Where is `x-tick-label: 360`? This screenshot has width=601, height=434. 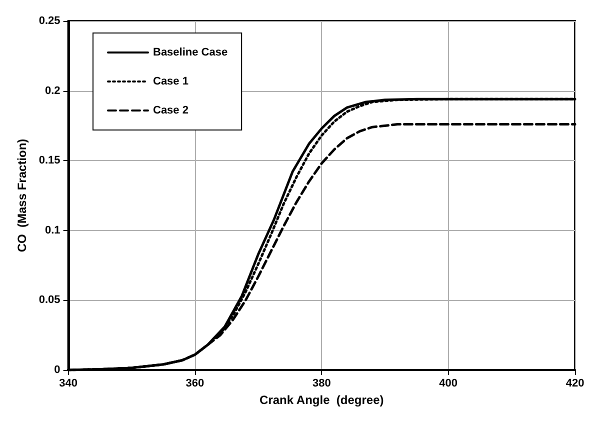
x-tick-label: 360 is located at coordinates (195, 384).